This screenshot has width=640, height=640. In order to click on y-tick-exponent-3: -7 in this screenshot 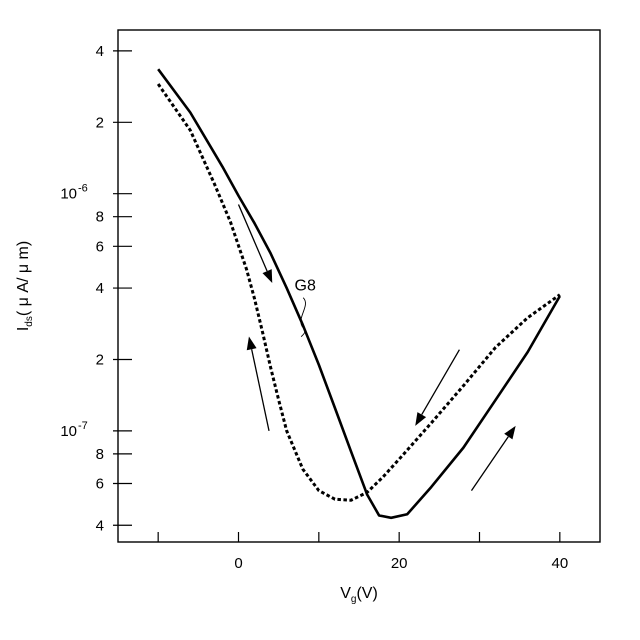, I will do `click(83, 426)`.